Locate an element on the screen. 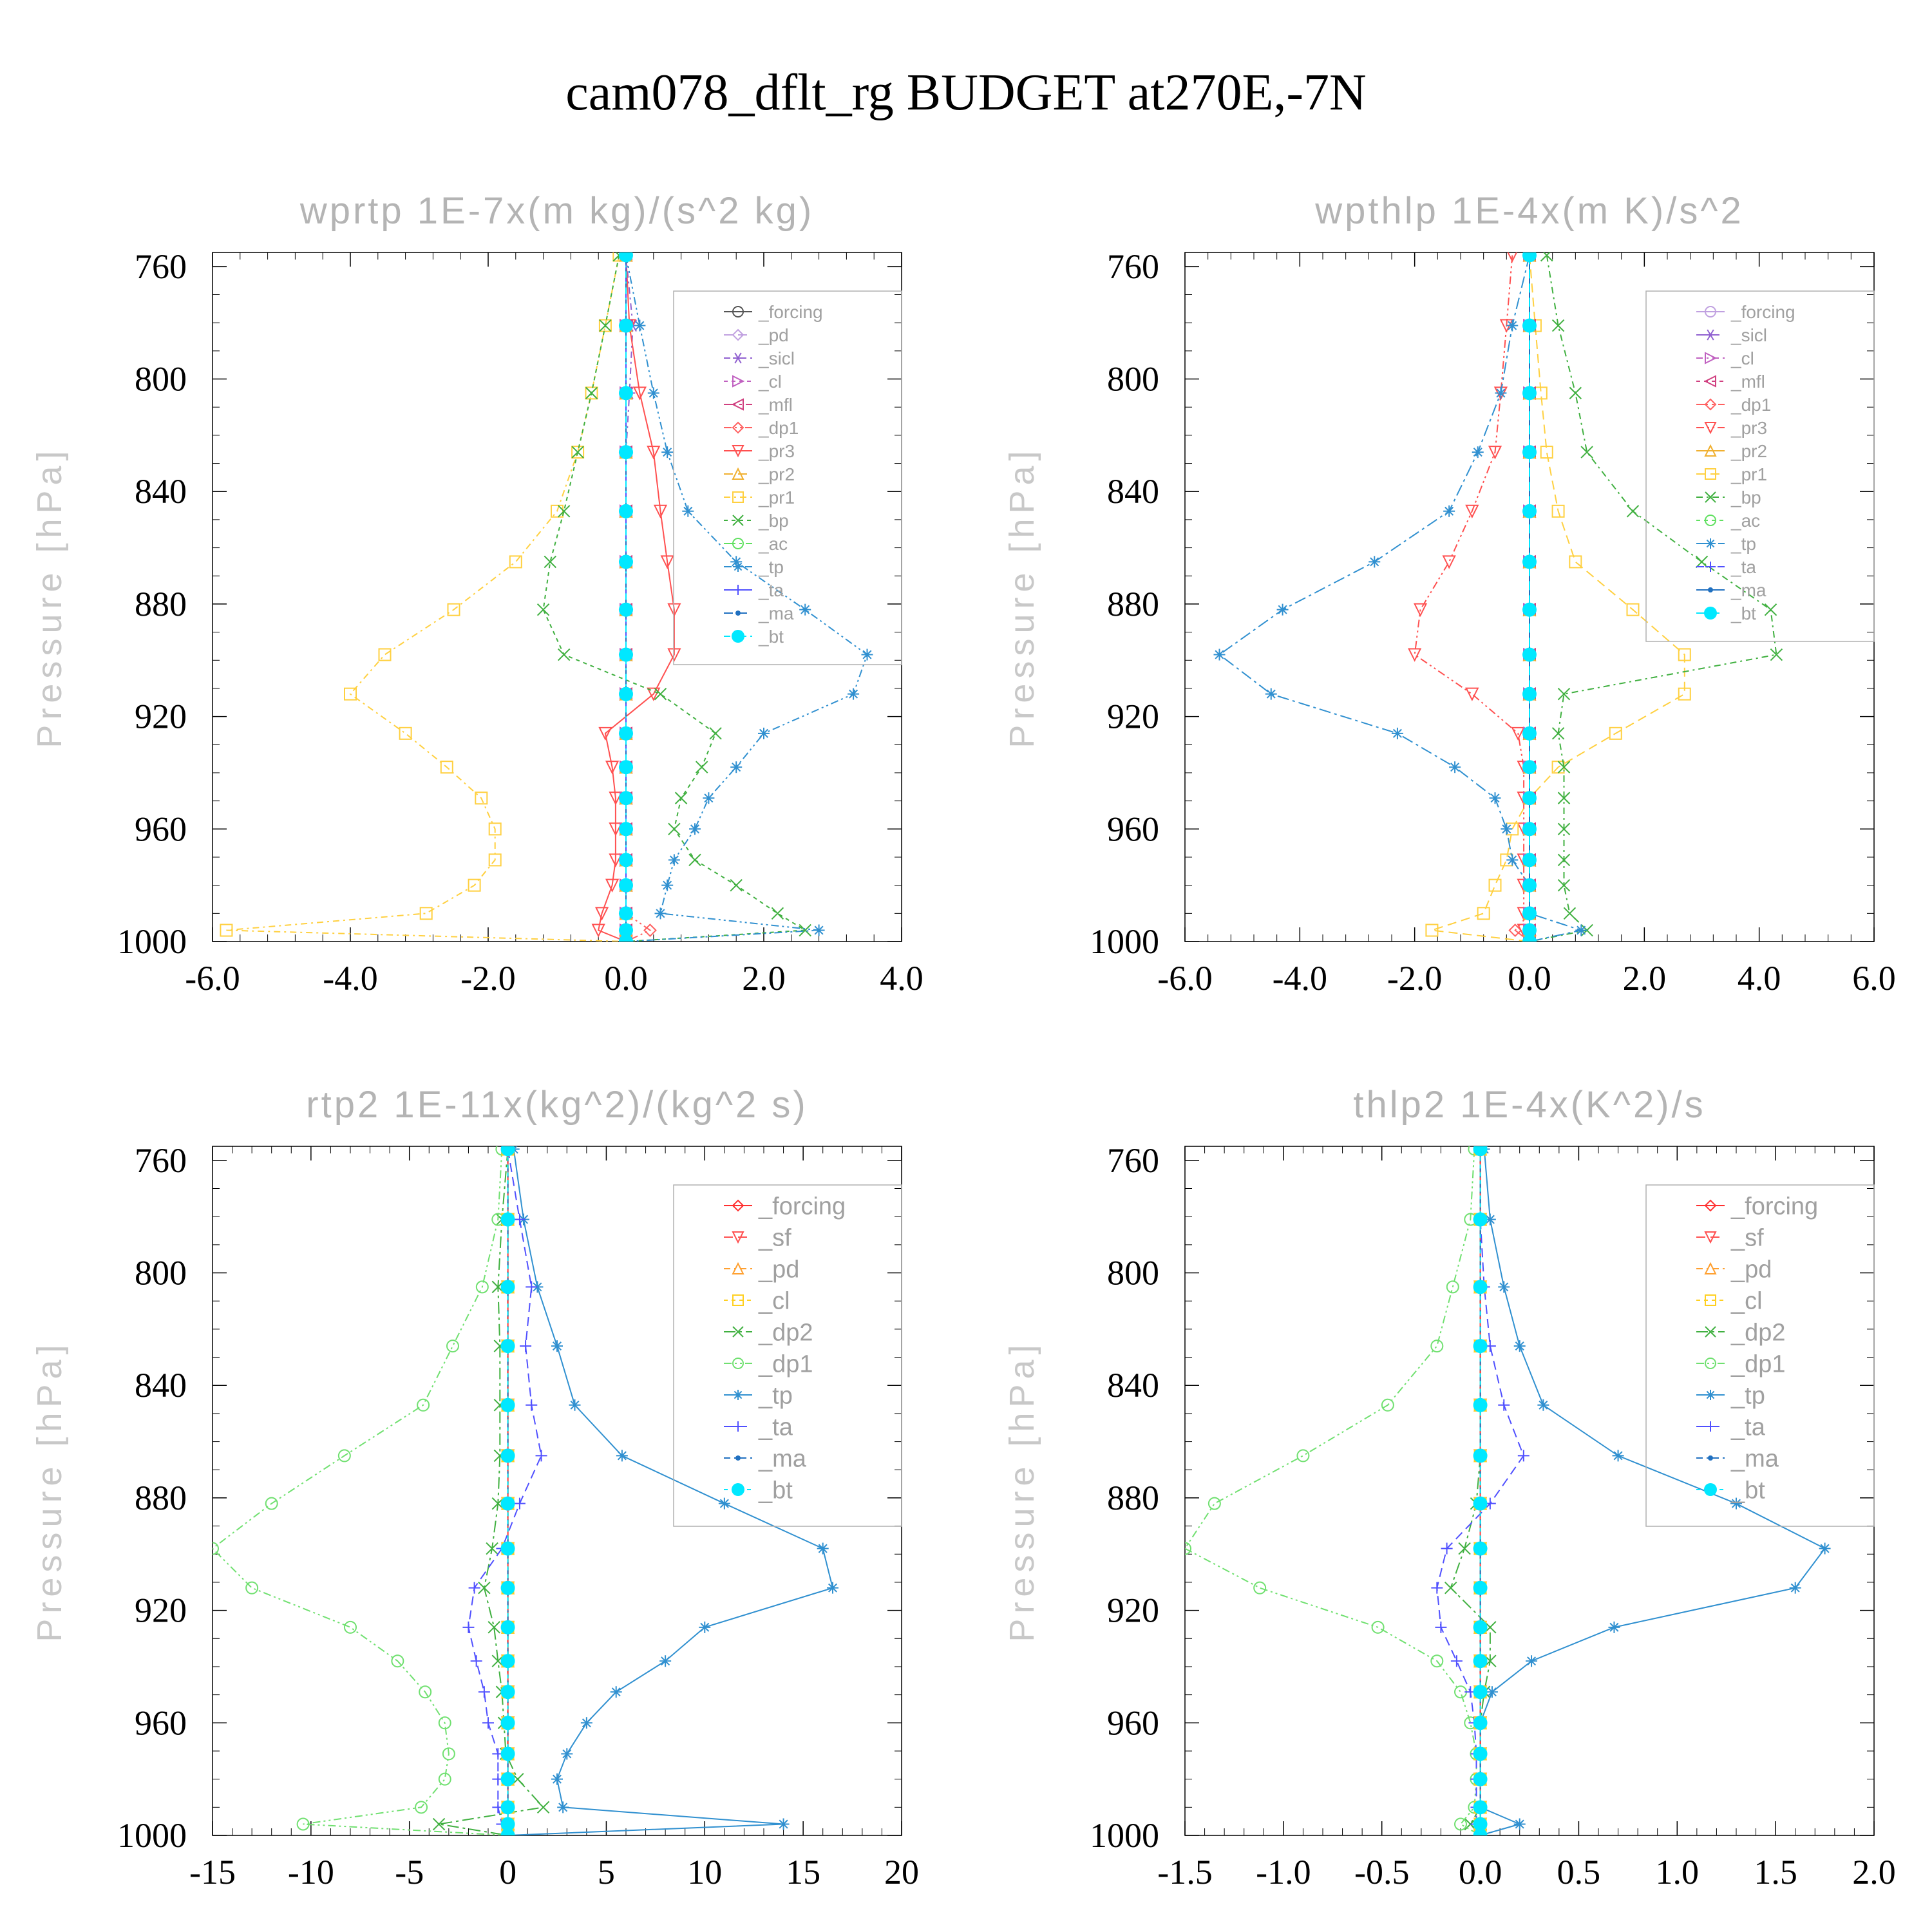 The width and height of the screenshot is (1932, 1932). y-tick-label: 920 is located at coordinates (1133, 1610).